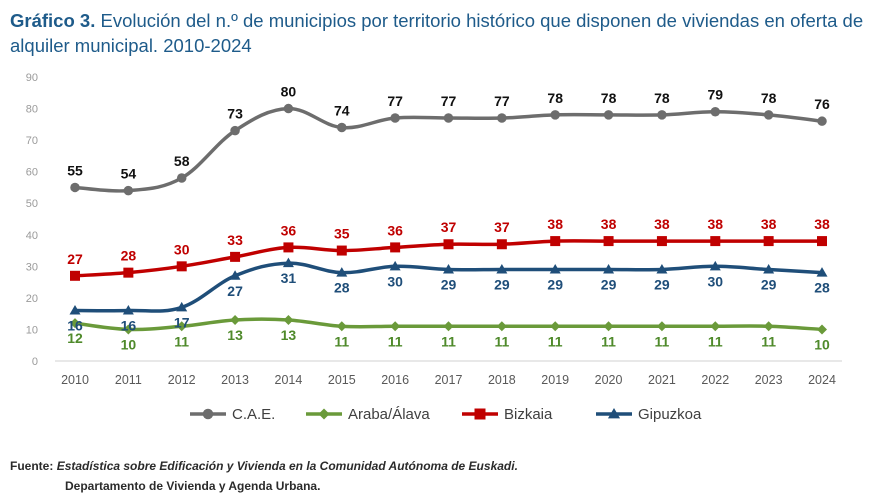 Image resolution: width=880 pixels, height=496 pixels. What do you see at coordinates (395, 230) in the screenshot?
I see `data-label-bizkaia: 36` at bounding box center [395, 230].